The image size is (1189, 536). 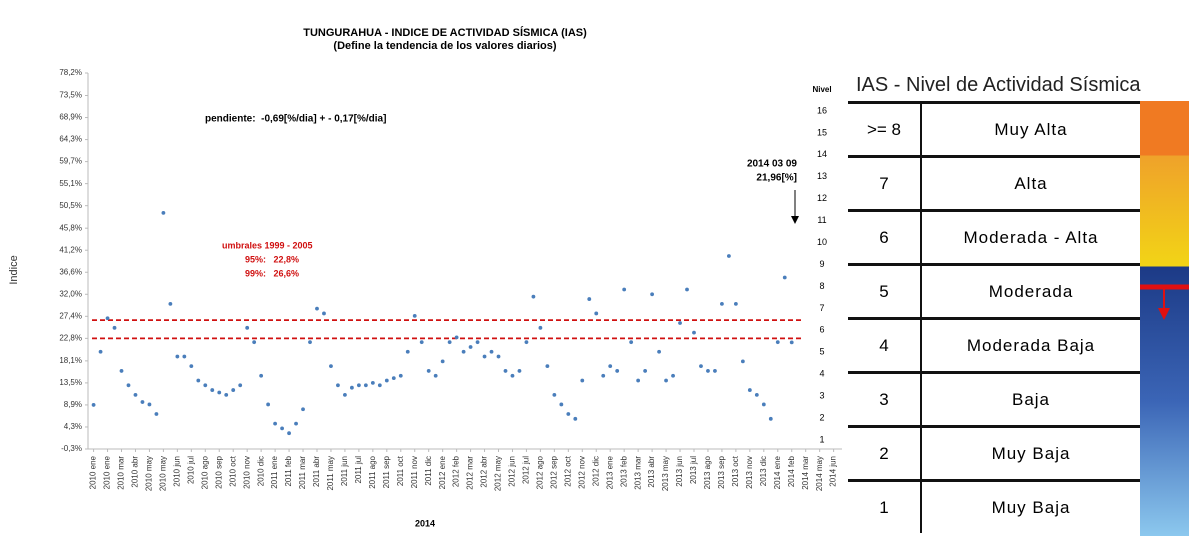 I want to click on y-tick-label: 55,1%, so click(x=70, y=183).